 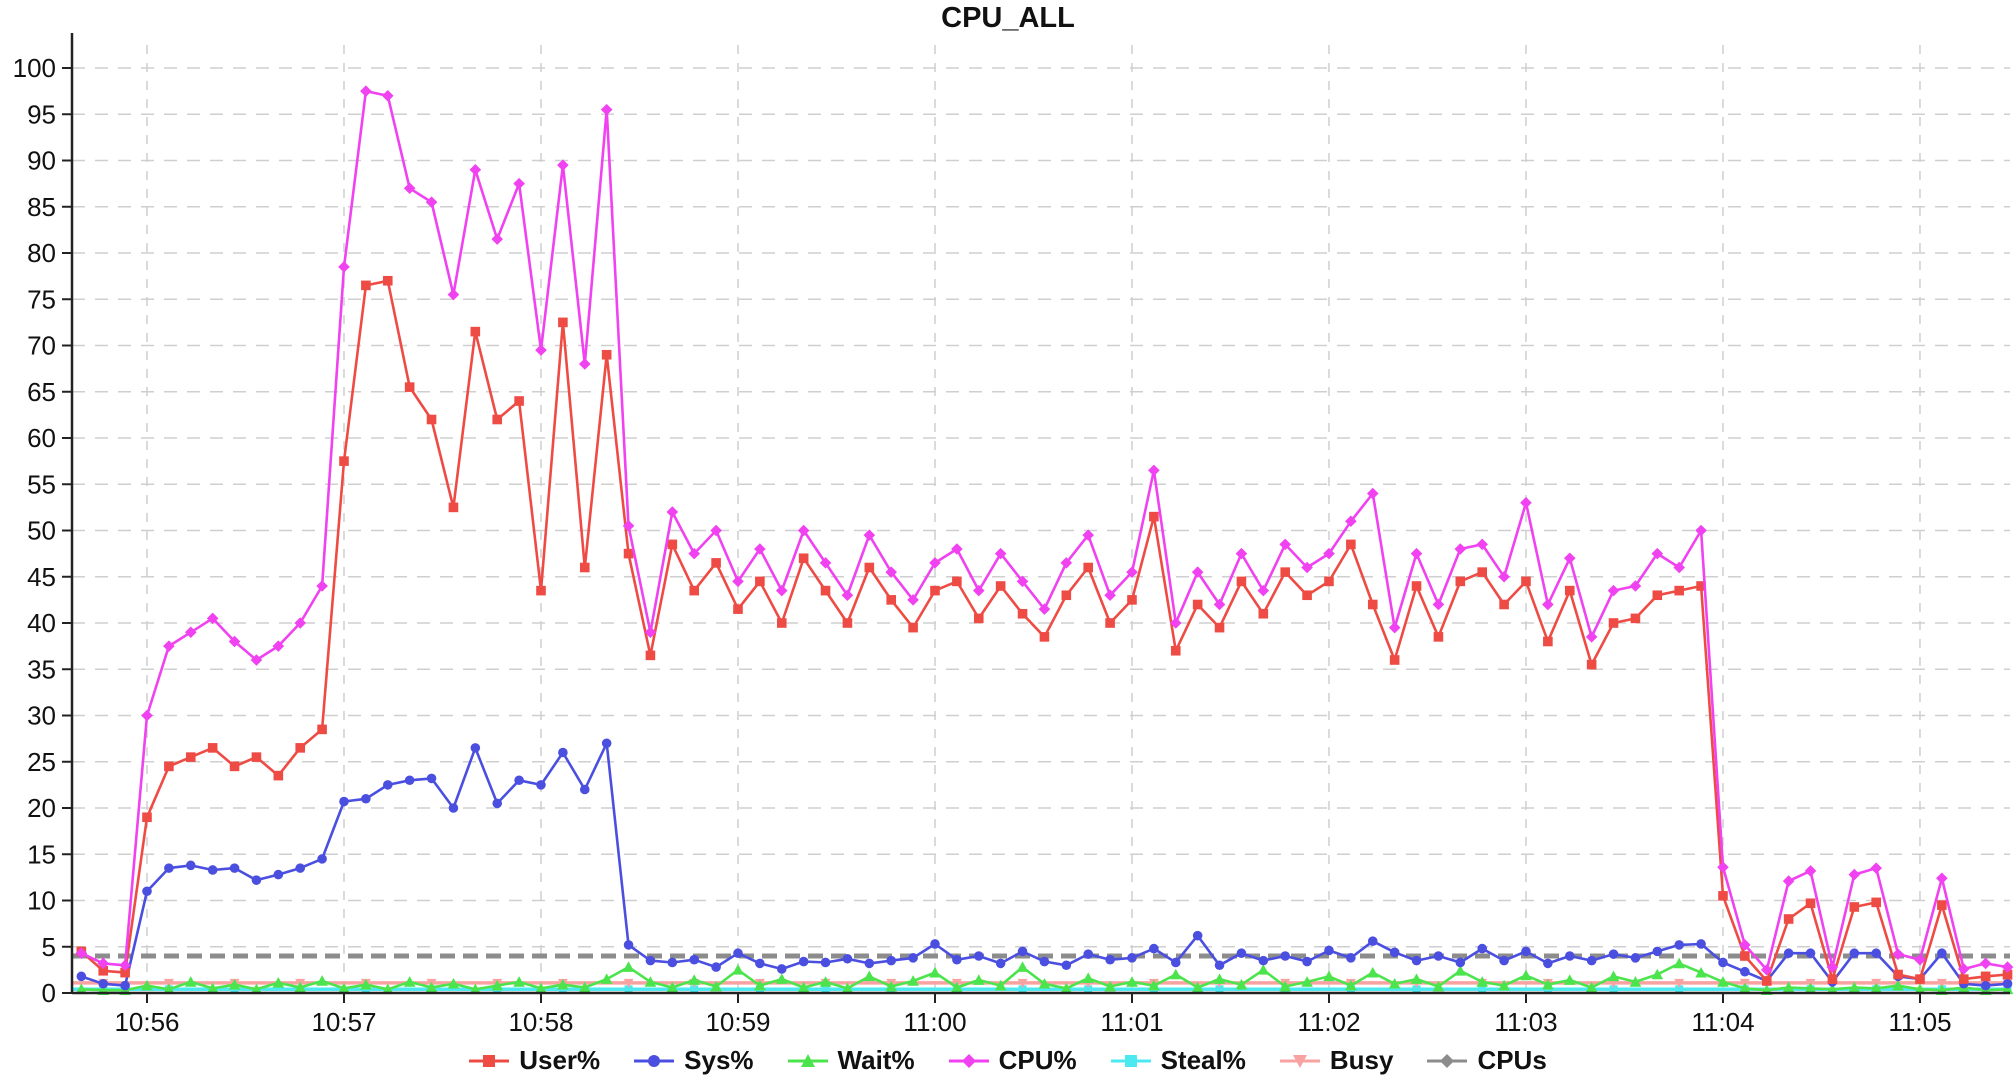 I want to click on y-tick-label: 20, so click(x=41, y=808).